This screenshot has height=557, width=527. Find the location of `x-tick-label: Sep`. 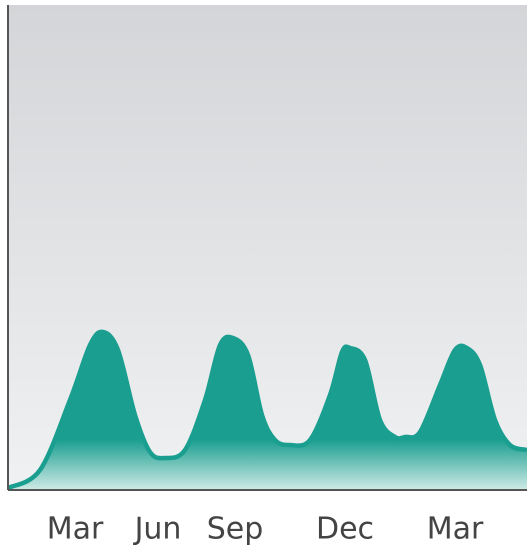

x-tick-label: Sep is located at coordinates (235, 529).